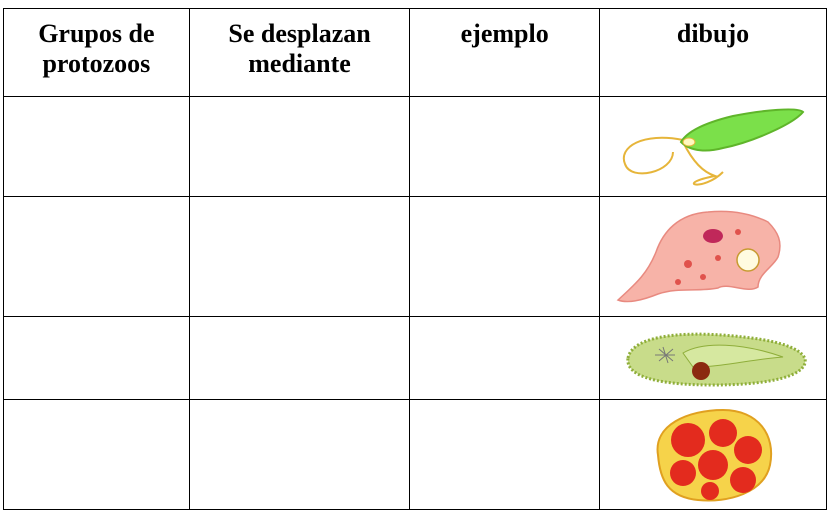 This screenshot has height=511, width=827. What do you see at coordinates (713, 52) in the screenshot?
I see `header-cell: dibujo` at bounding box center [713, 52].